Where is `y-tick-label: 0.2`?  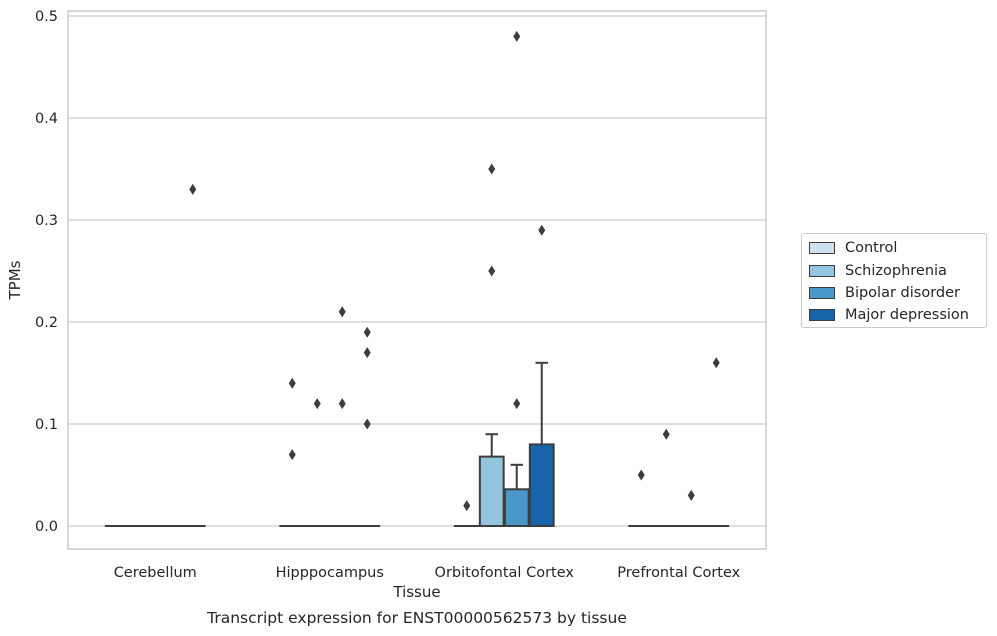
y-tick-label: 0.2 is located at coordinates (46, 323).